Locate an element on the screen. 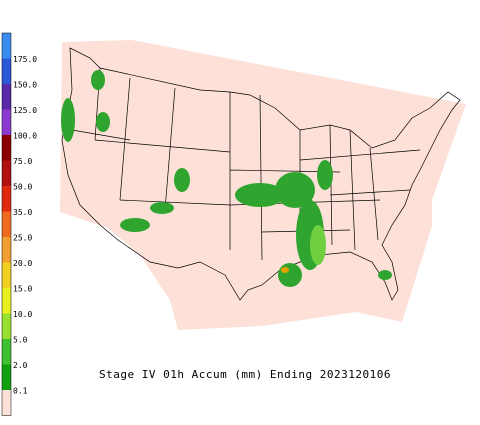 Image resolution: width=480 pixels, height=425 pixels. legend-label: 5.0 is located at coordinates (20, 340).